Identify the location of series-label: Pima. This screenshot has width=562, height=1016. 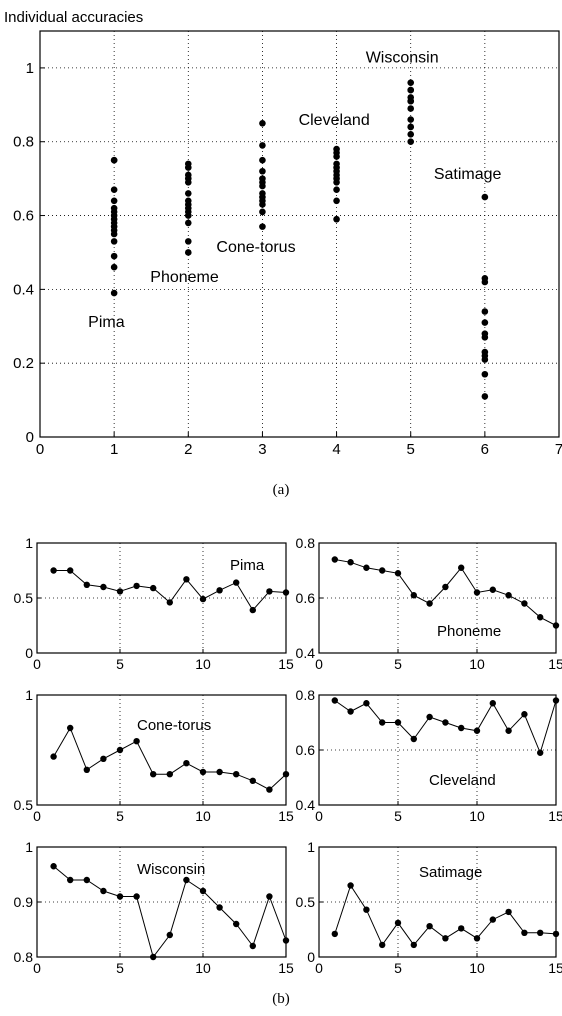
(106, 322).